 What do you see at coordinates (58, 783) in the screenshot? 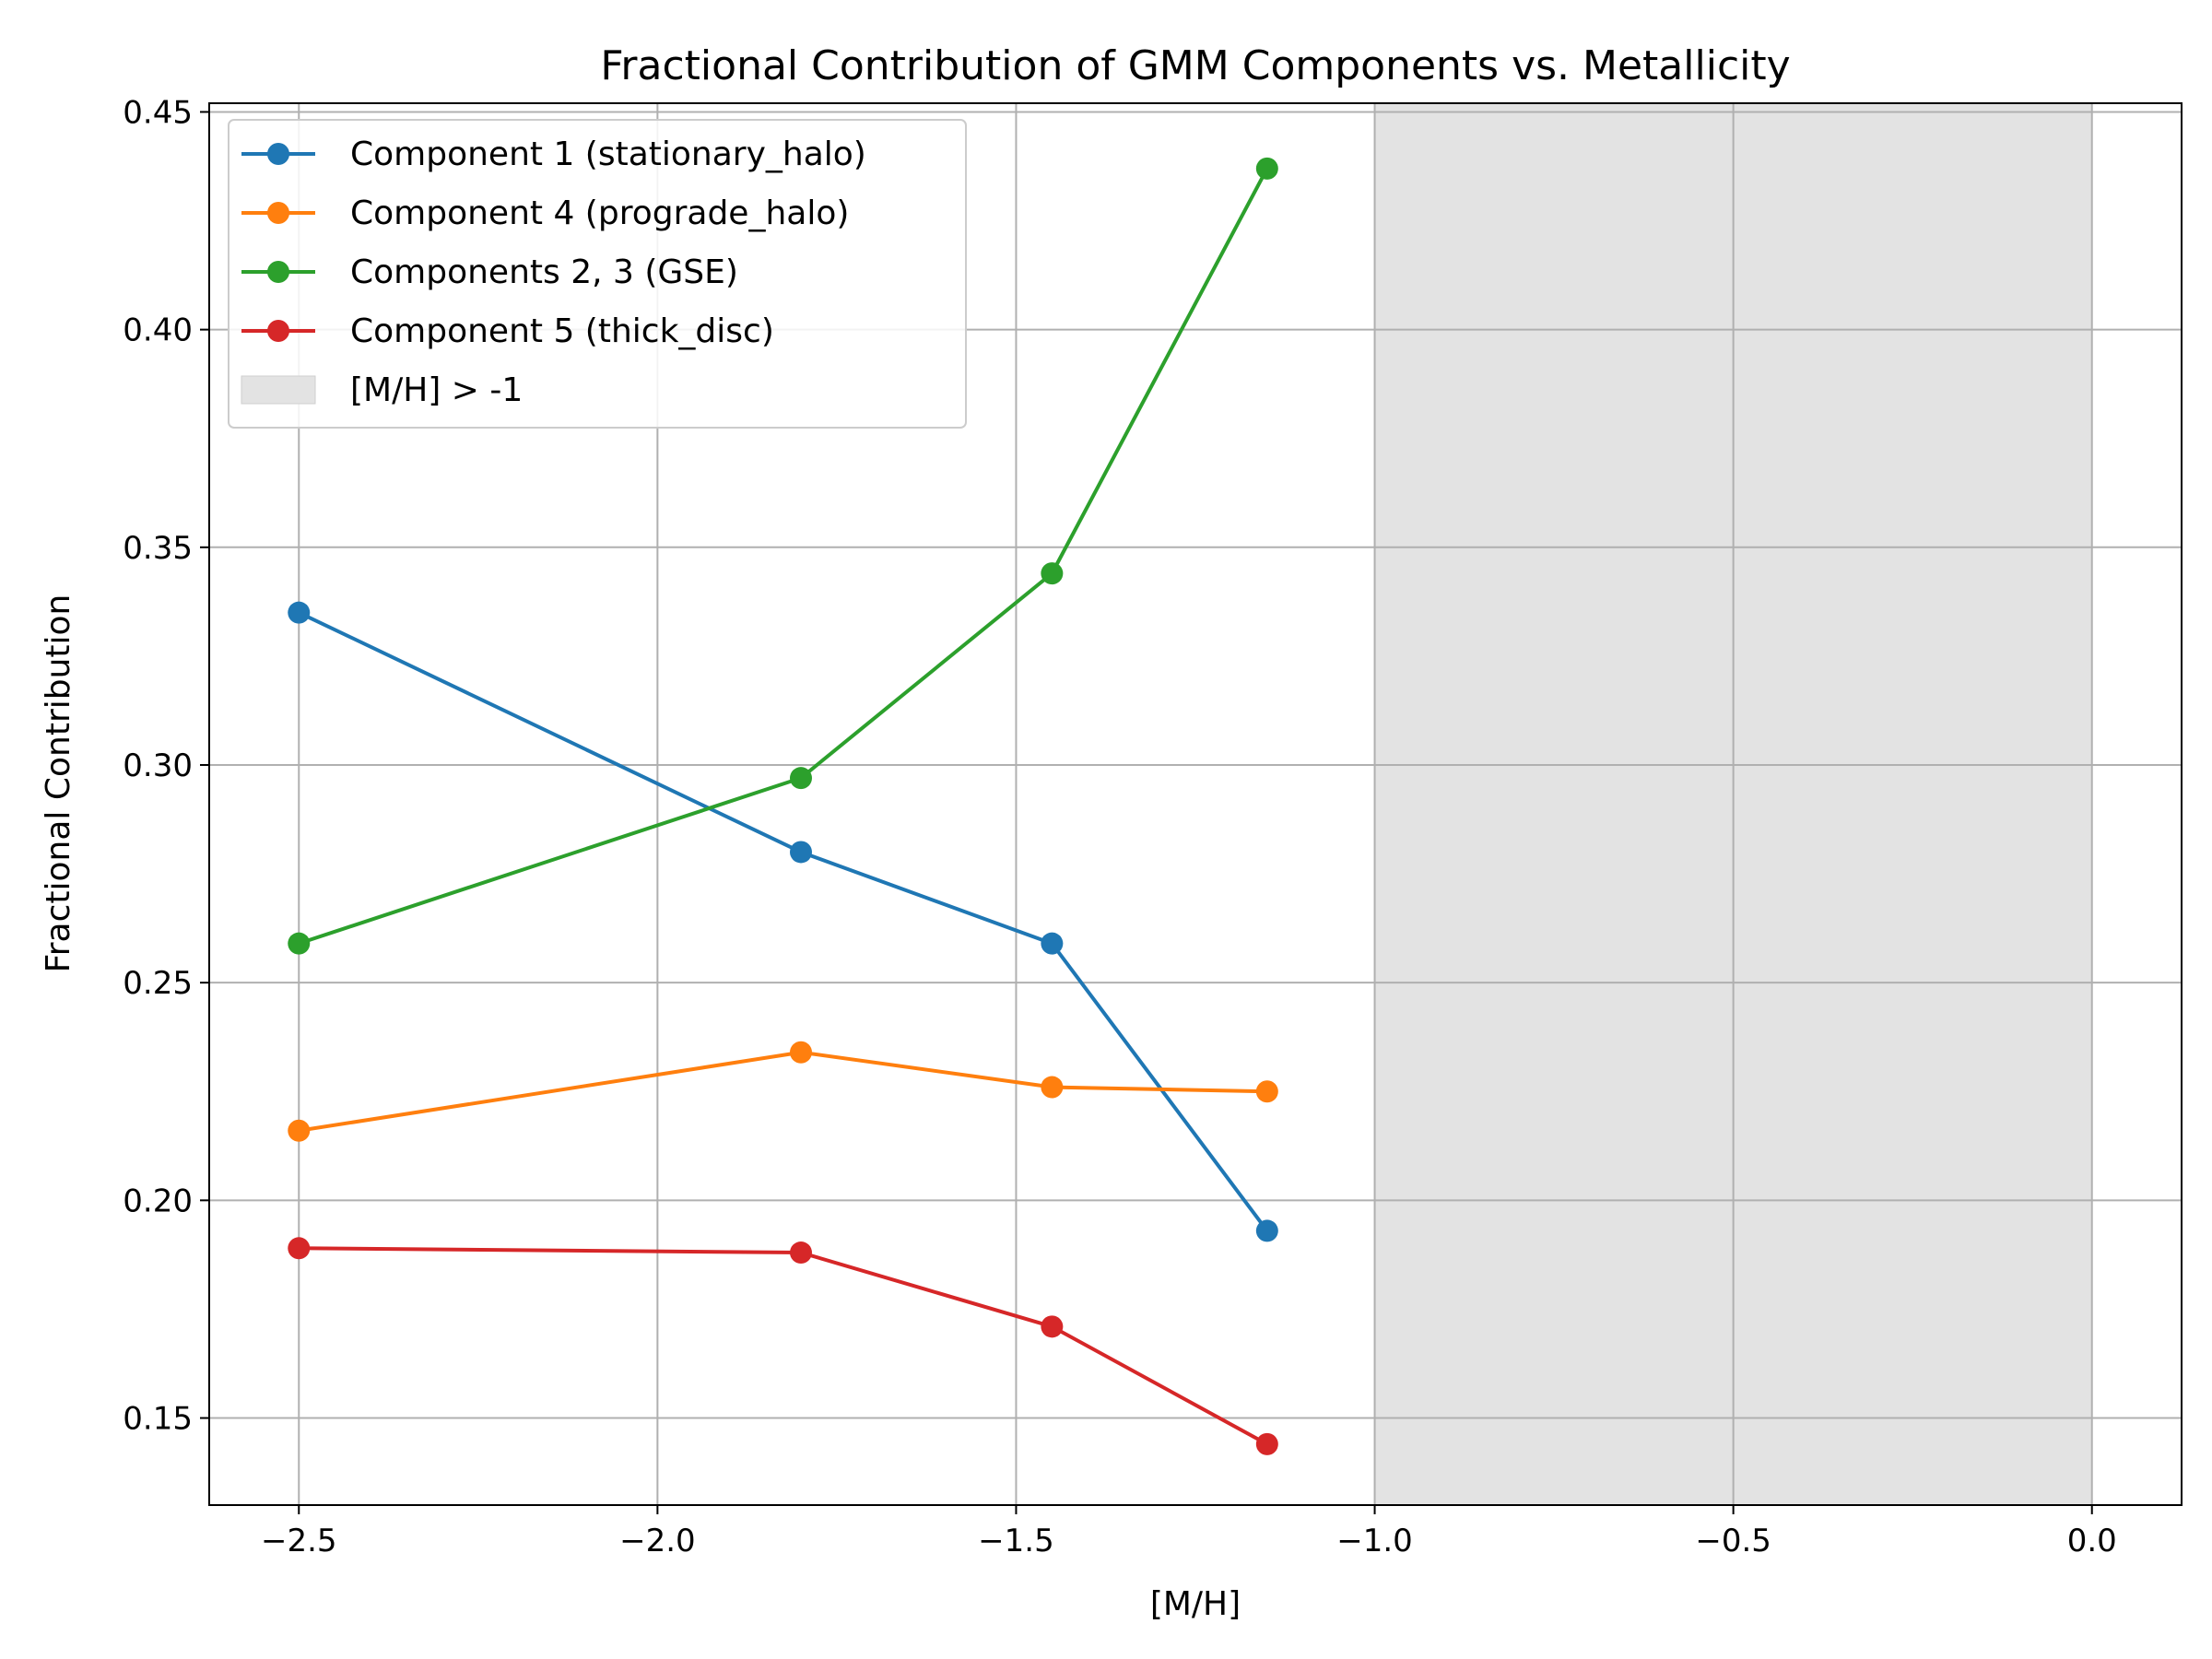
I see `y-axis-label: Fractional Contribution` at bounding box center [58, 783].